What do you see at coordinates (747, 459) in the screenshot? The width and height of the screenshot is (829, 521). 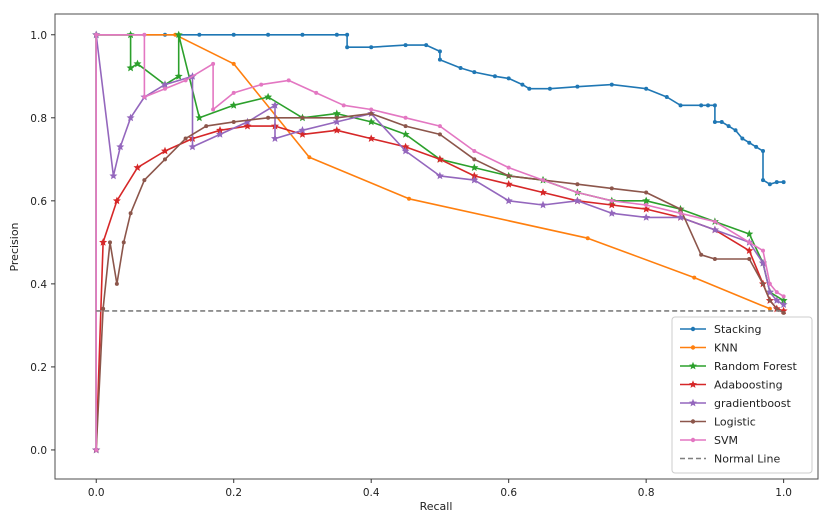 I see `legend-label: Normal Line` at bounding box center [747, 459].